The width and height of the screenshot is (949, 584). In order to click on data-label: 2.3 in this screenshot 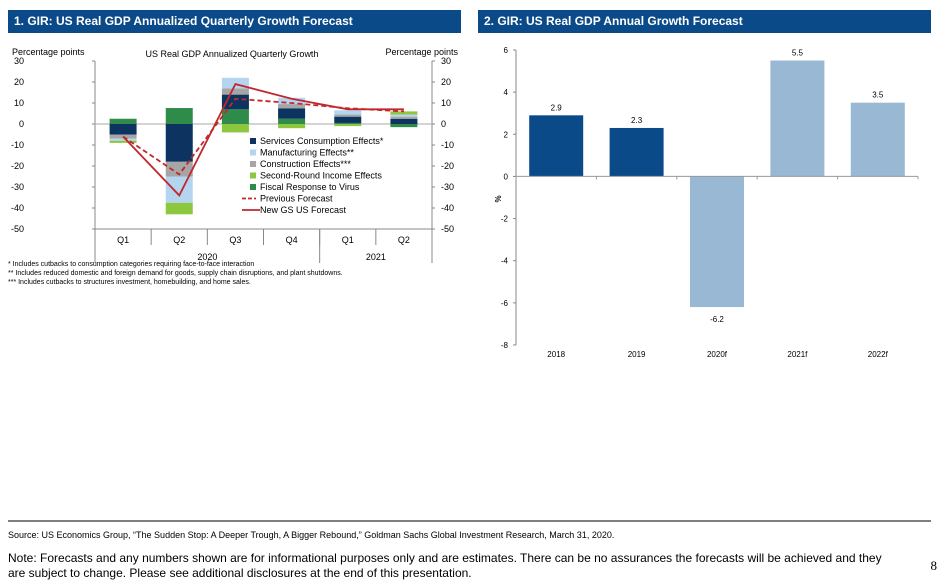, I will do `click(637, 120)`.